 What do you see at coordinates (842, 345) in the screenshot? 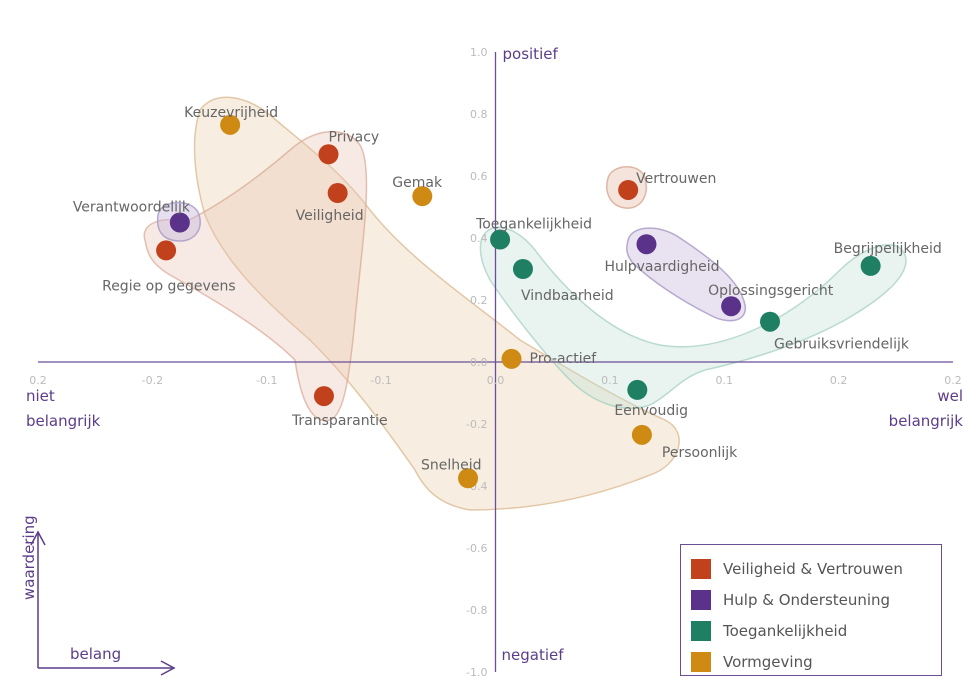
I see `point-label: Gebruiksvriendelijk` at bounding box center [842, 345].